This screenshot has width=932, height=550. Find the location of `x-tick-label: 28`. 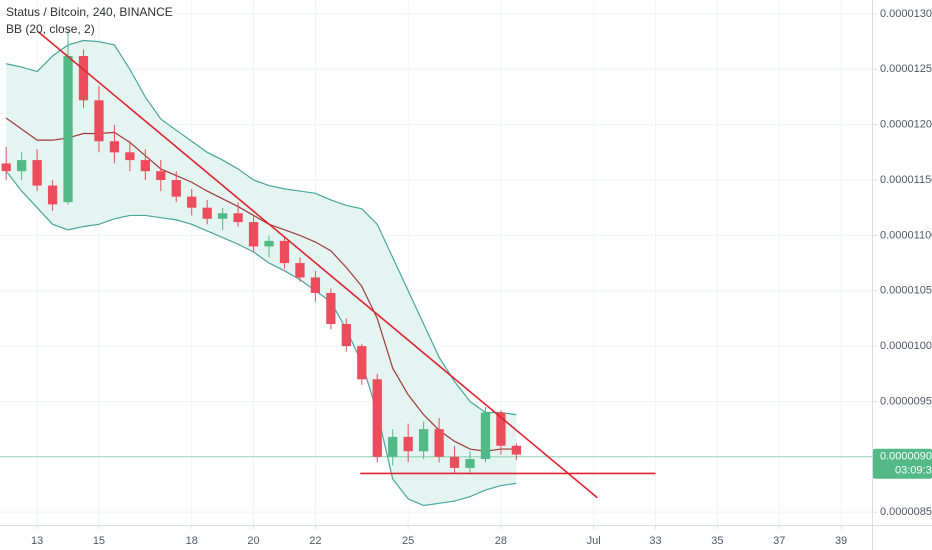

x-tick-label: 28 is located at coordinates (501, 541).